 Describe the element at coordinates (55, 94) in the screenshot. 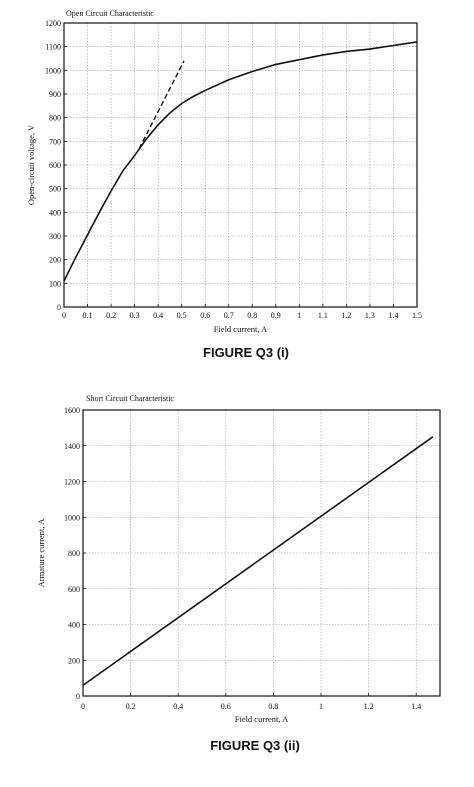

I see `y-tick-label: 900` at that location.